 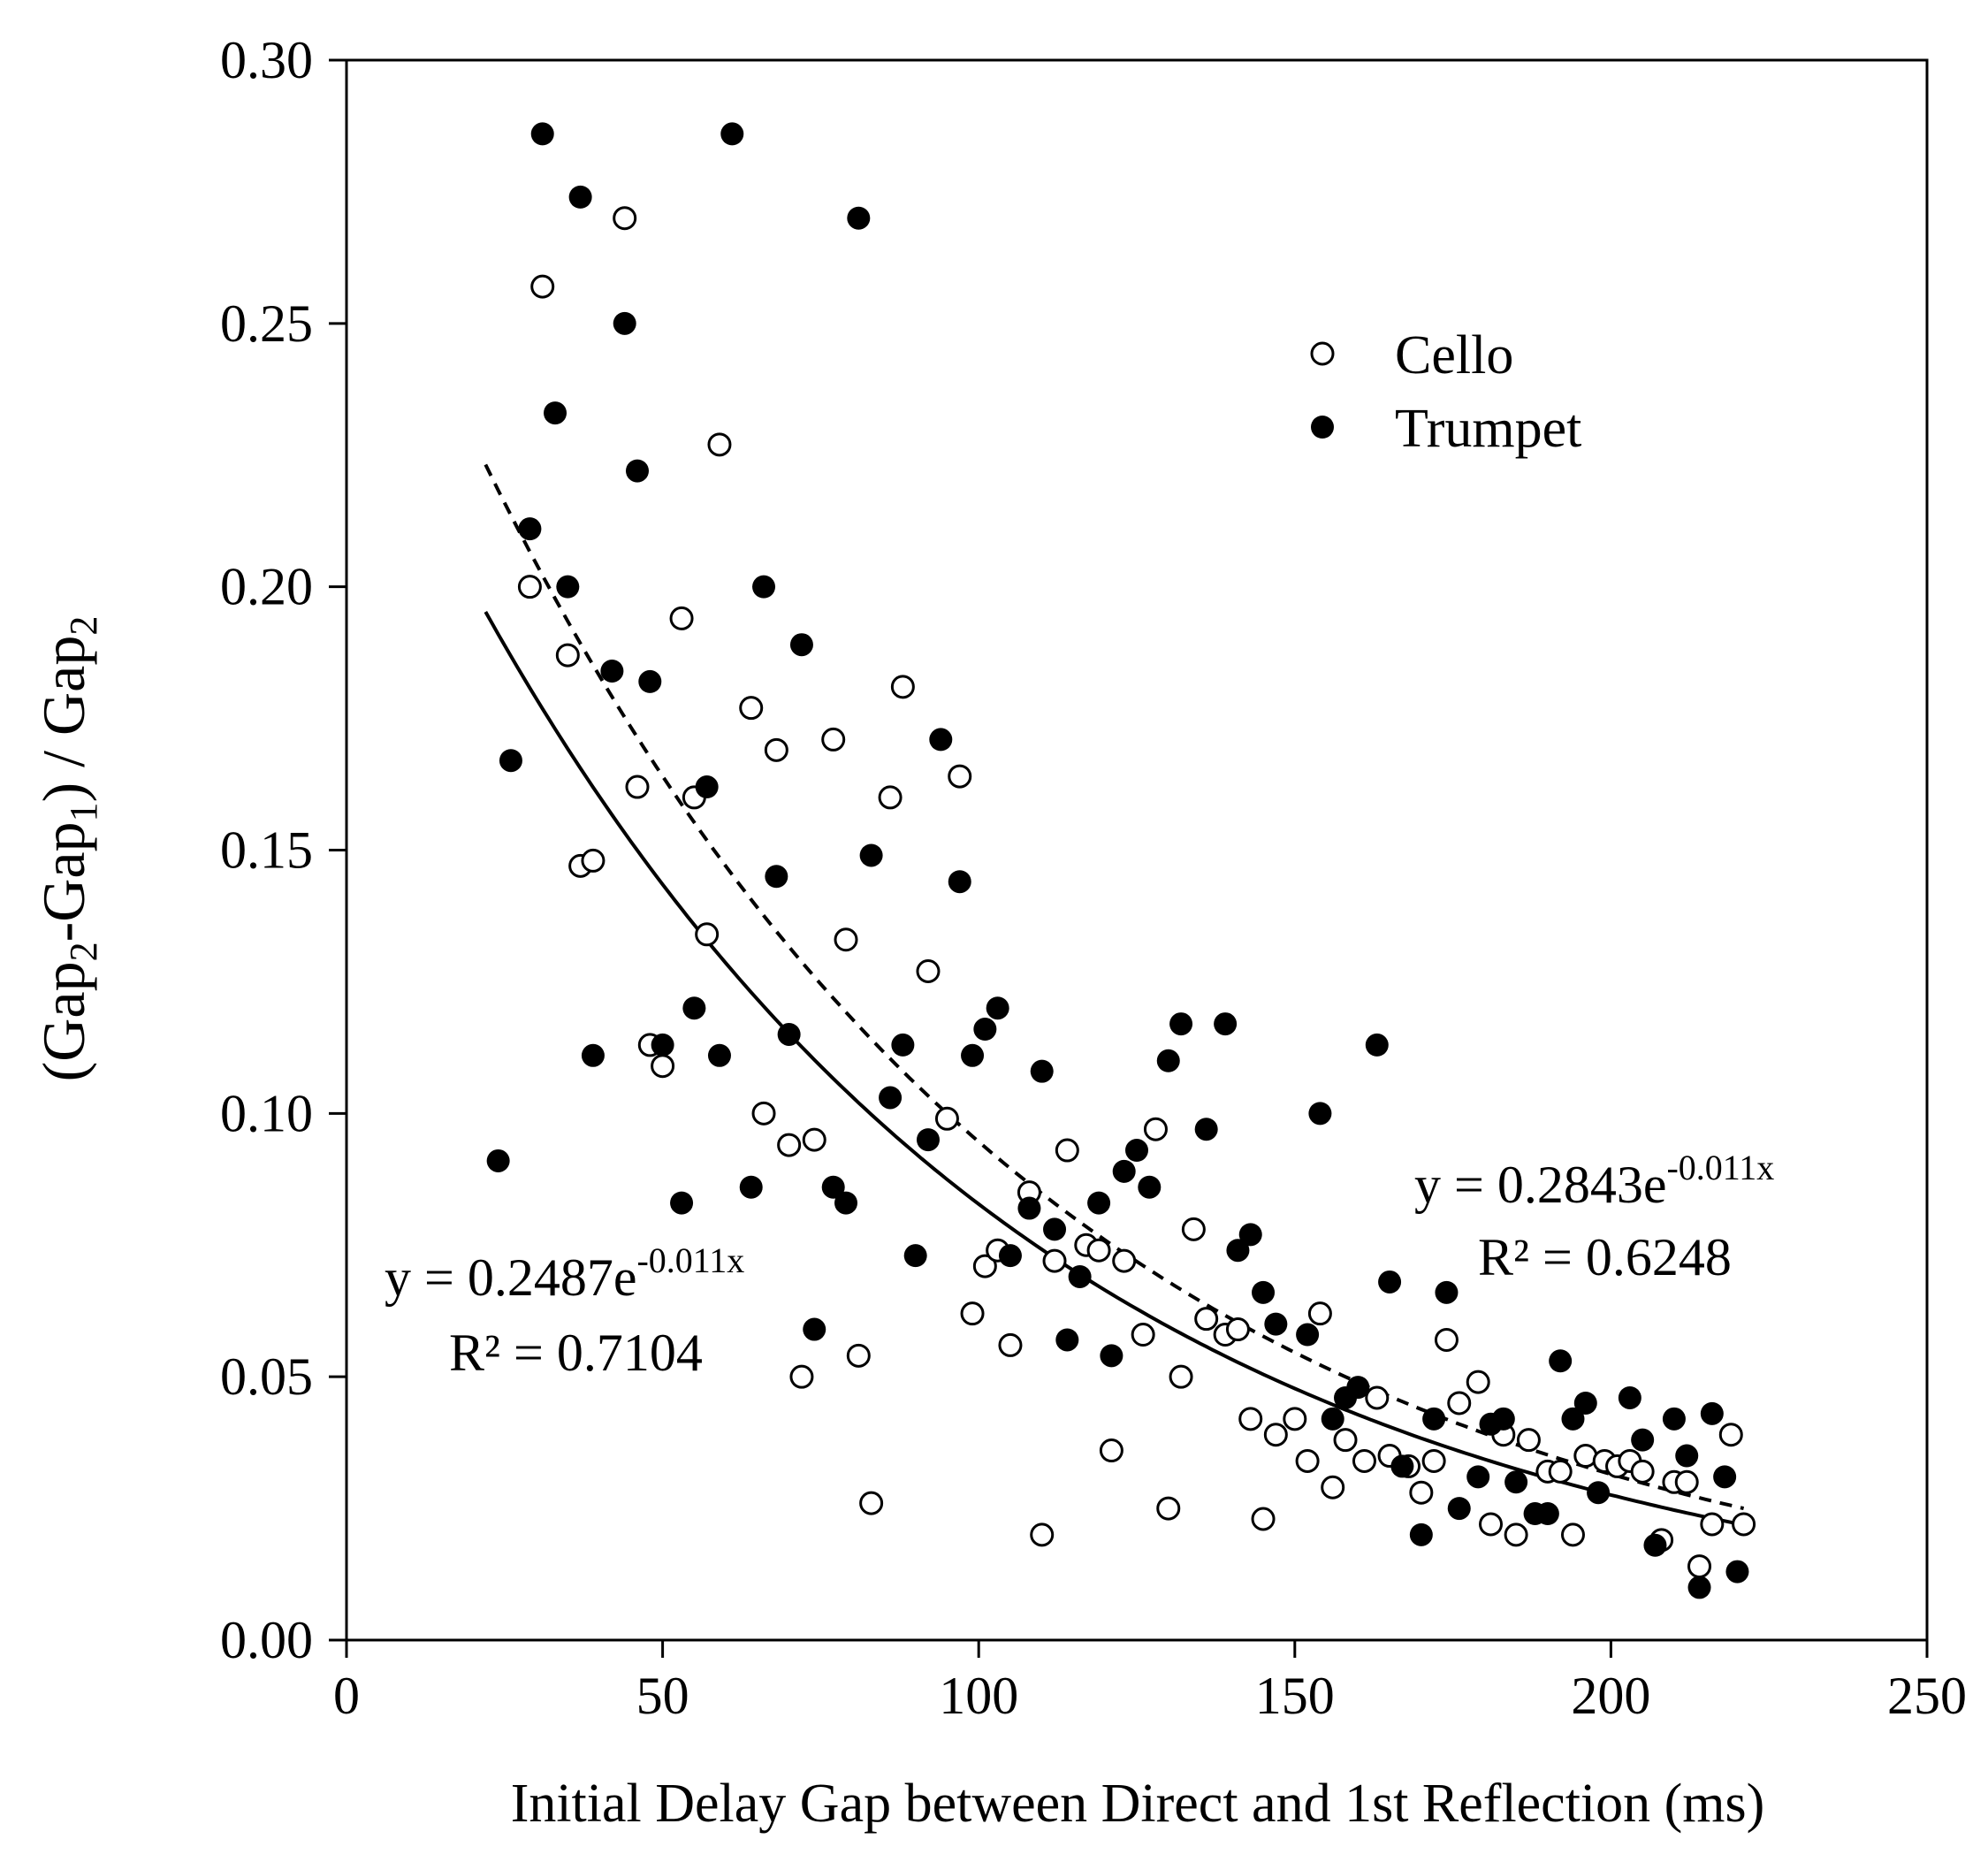 What do you see at coordinates (1295, 1696) in the screenshot?
I see `x-tick-label: 150` at bounding box center [1295, 1696].